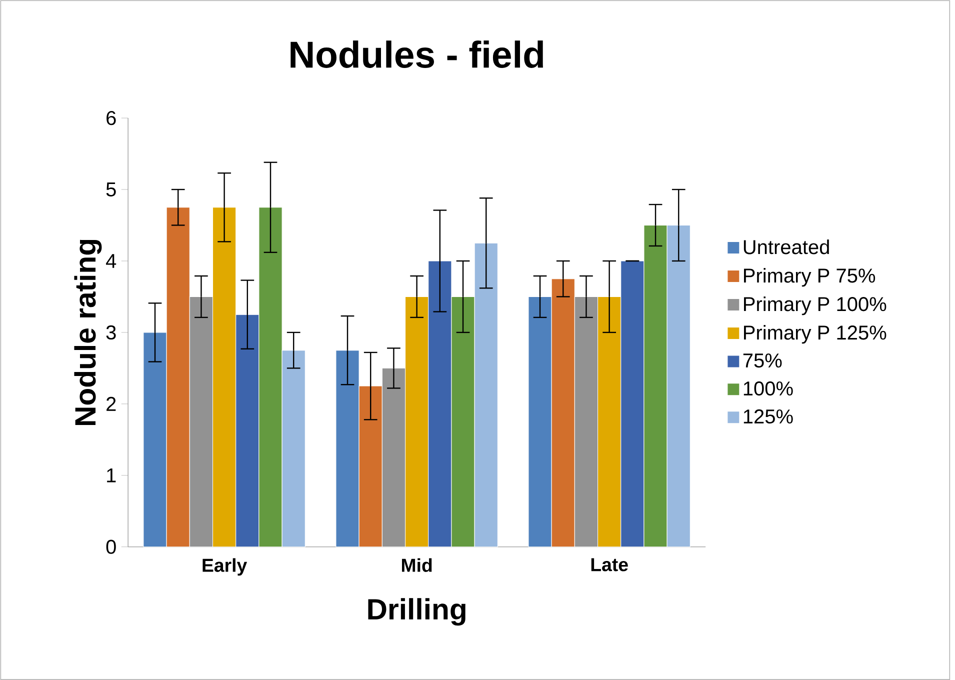 This screenshot has width=955, height=680. Describe the element at coordinates (111, 117) in the screenshot. I see `y-tick-label: 6` at that location.